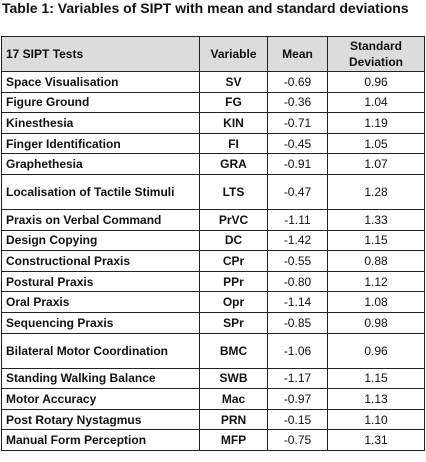 This screenshot has height=462, width=426. What do you see at coordinates (297, 54) in the screenshot?
I see `header-mean: Mean` at bounding box center [297, 54].